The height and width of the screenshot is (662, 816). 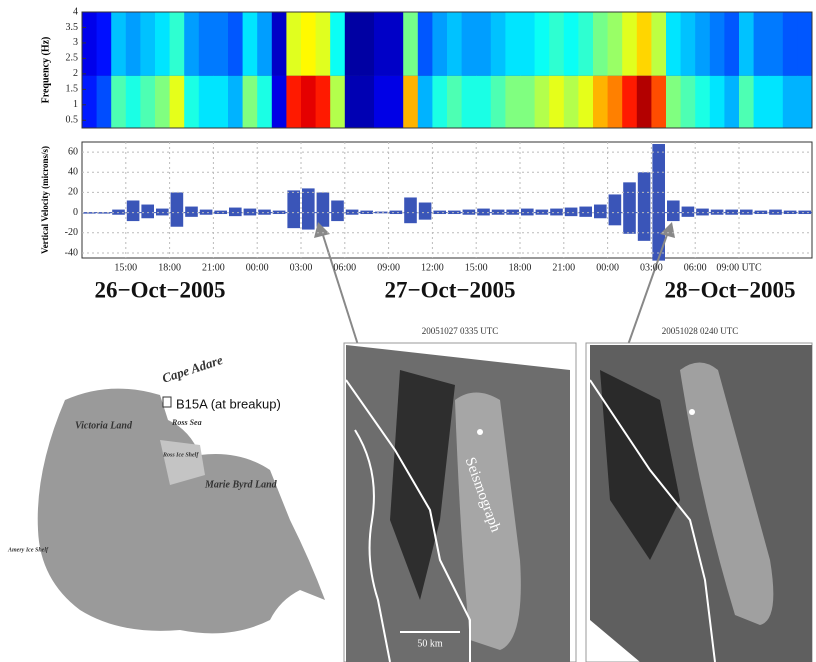 What do you see at coordinates (125, 267) in the screenshot?
I see `x-tick-label: 15:00` at bounding box center [125, 267].